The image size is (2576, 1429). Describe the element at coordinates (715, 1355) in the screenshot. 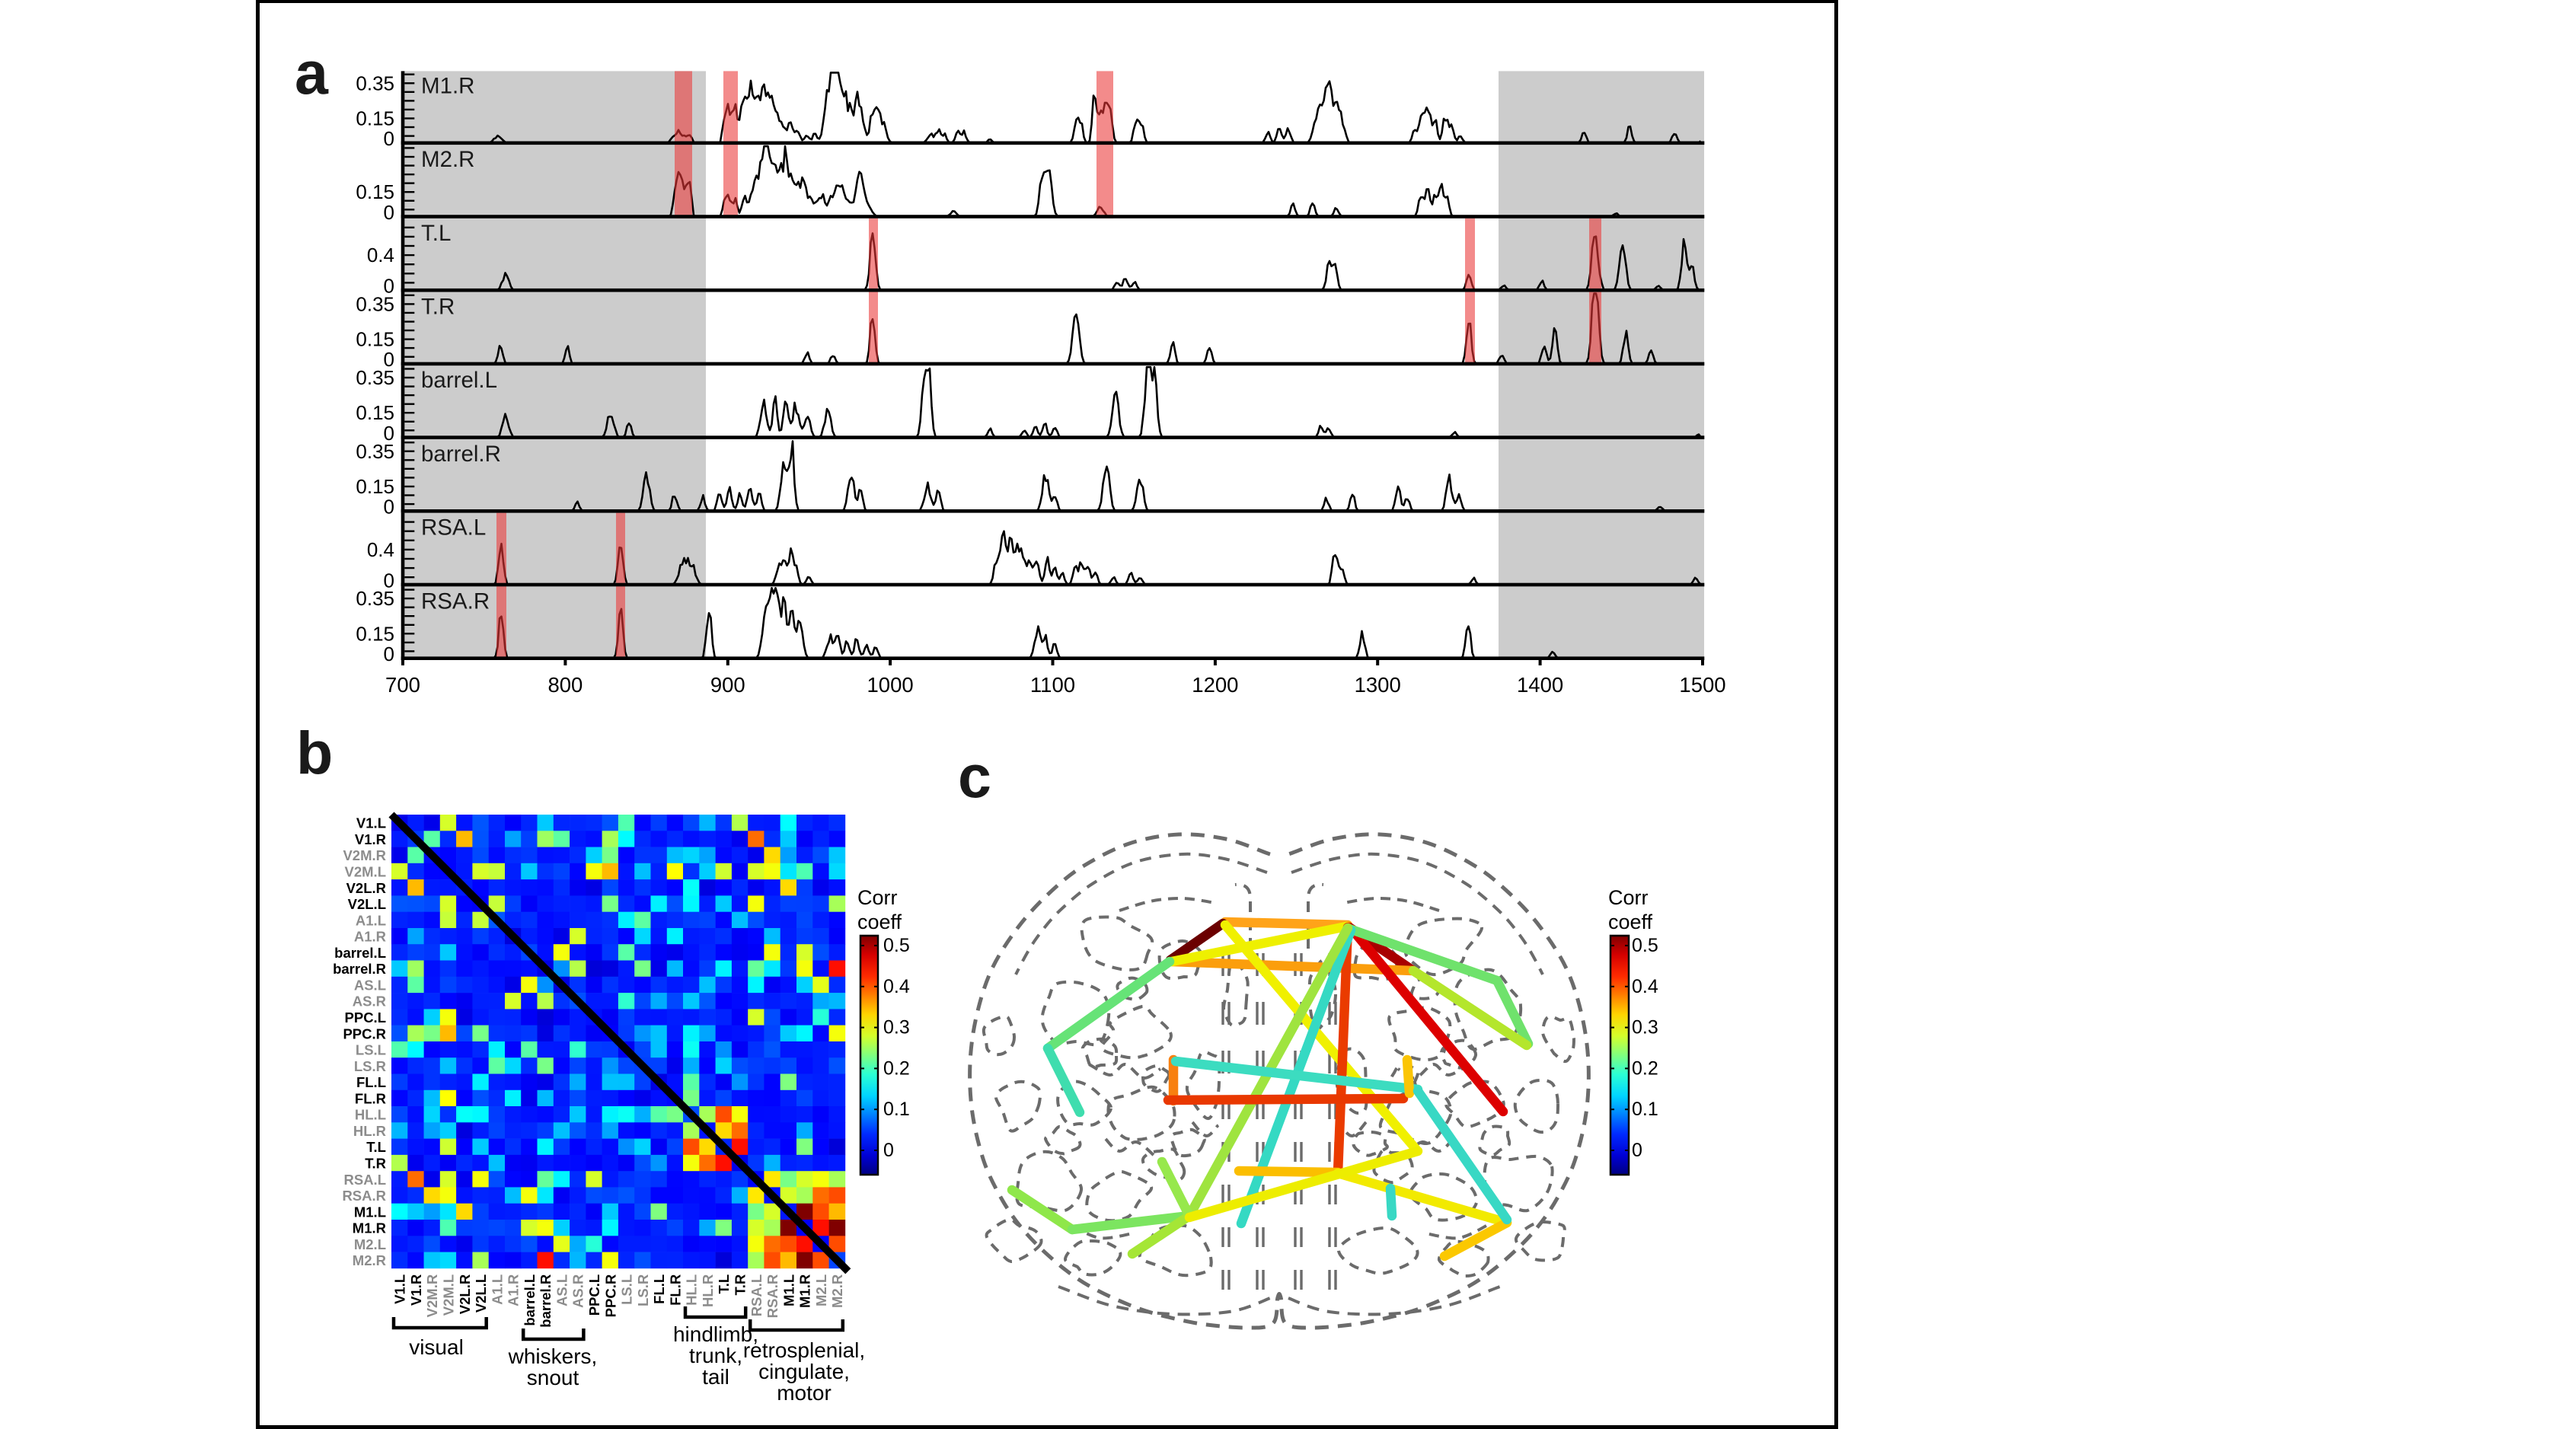

I see `svg-text: trunk,` at that location.